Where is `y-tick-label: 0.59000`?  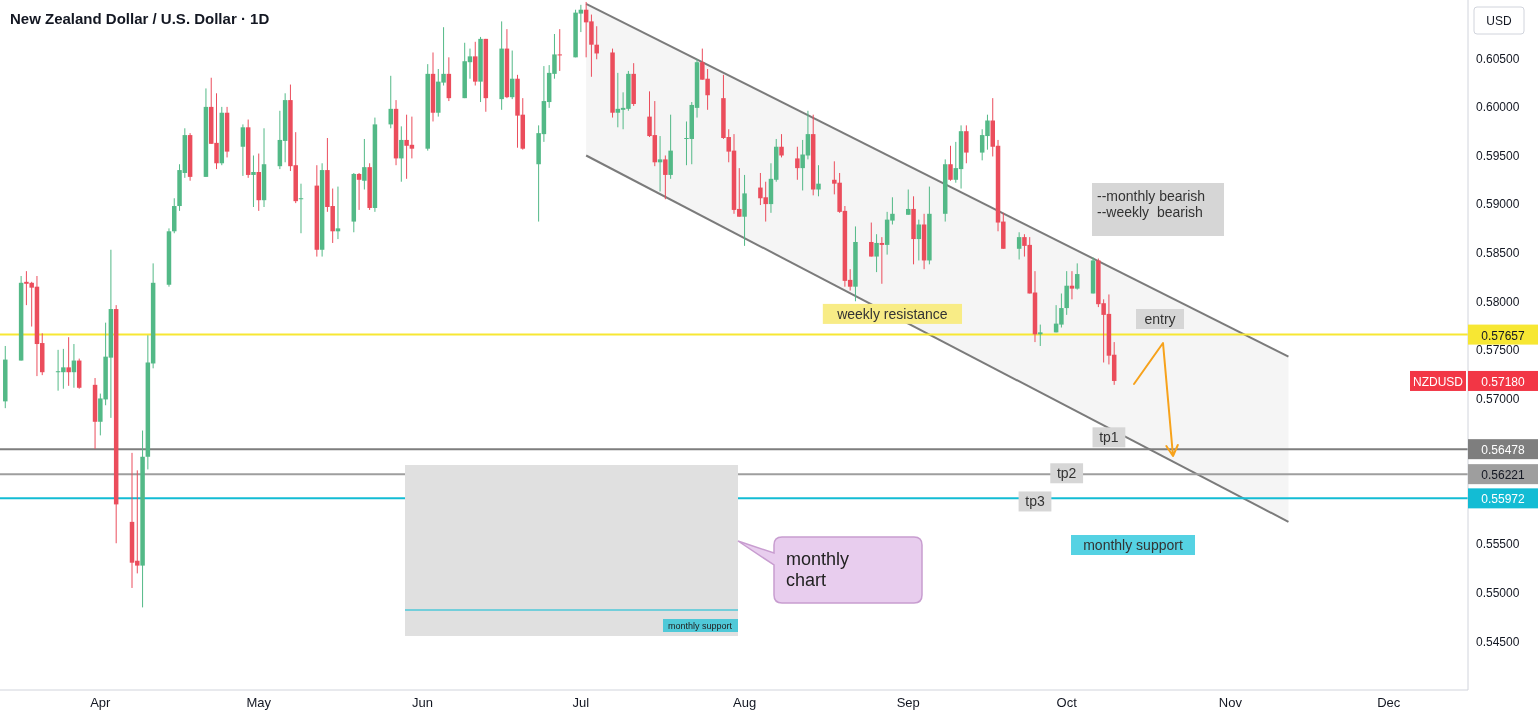
y-tick-label: 0.59000 is located at coordinates (1498, 204).